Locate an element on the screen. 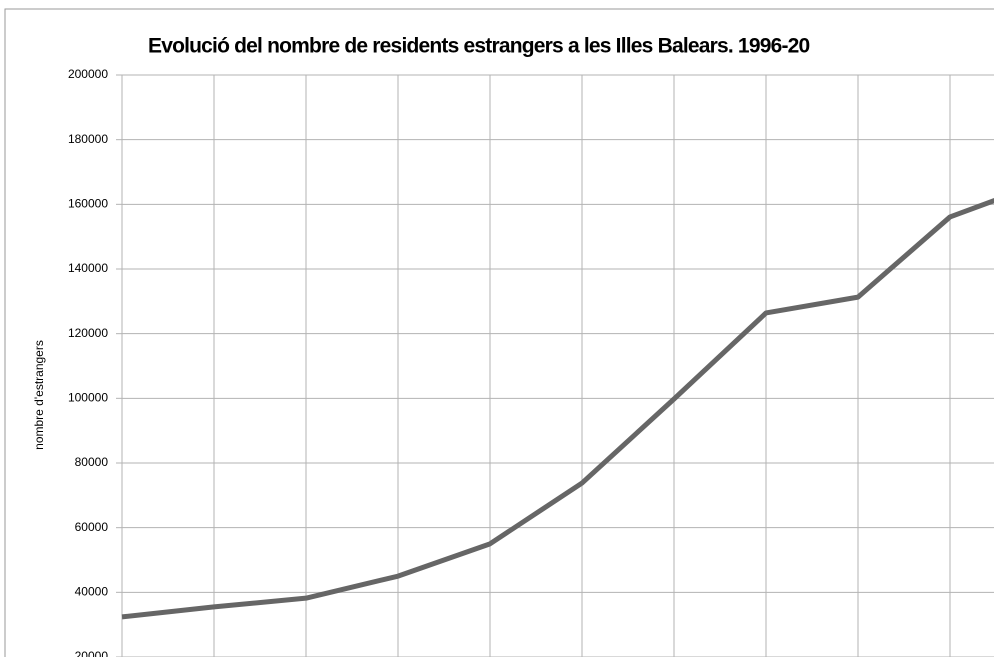 This screenshot has height=657, width=994. y-tick-label: 160000 is located at coordinates (88, 204).